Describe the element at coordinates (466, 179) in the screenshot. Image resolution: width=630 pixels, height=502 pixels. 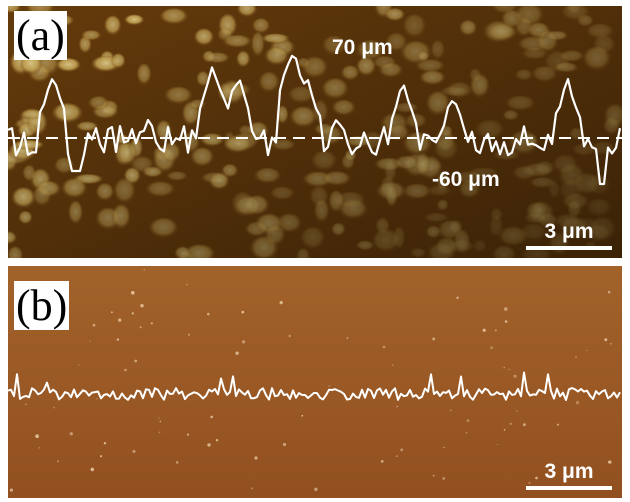
I see `min-height-label: -60 μm` at that location.